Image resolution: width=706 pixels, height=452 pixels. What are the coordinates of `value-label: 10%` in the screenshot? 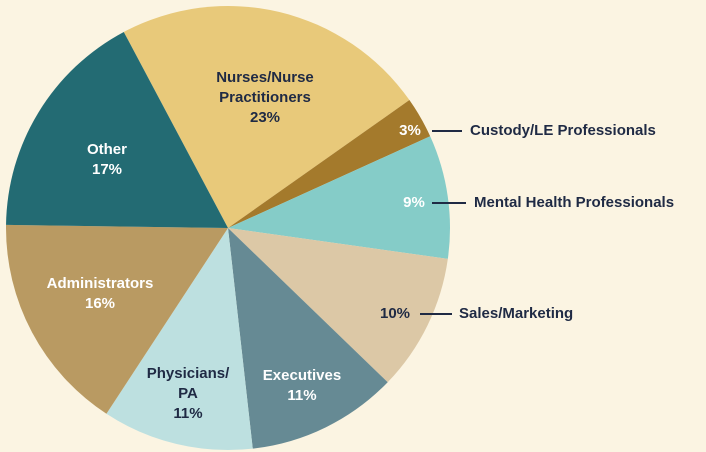 It's located at (395, 313).